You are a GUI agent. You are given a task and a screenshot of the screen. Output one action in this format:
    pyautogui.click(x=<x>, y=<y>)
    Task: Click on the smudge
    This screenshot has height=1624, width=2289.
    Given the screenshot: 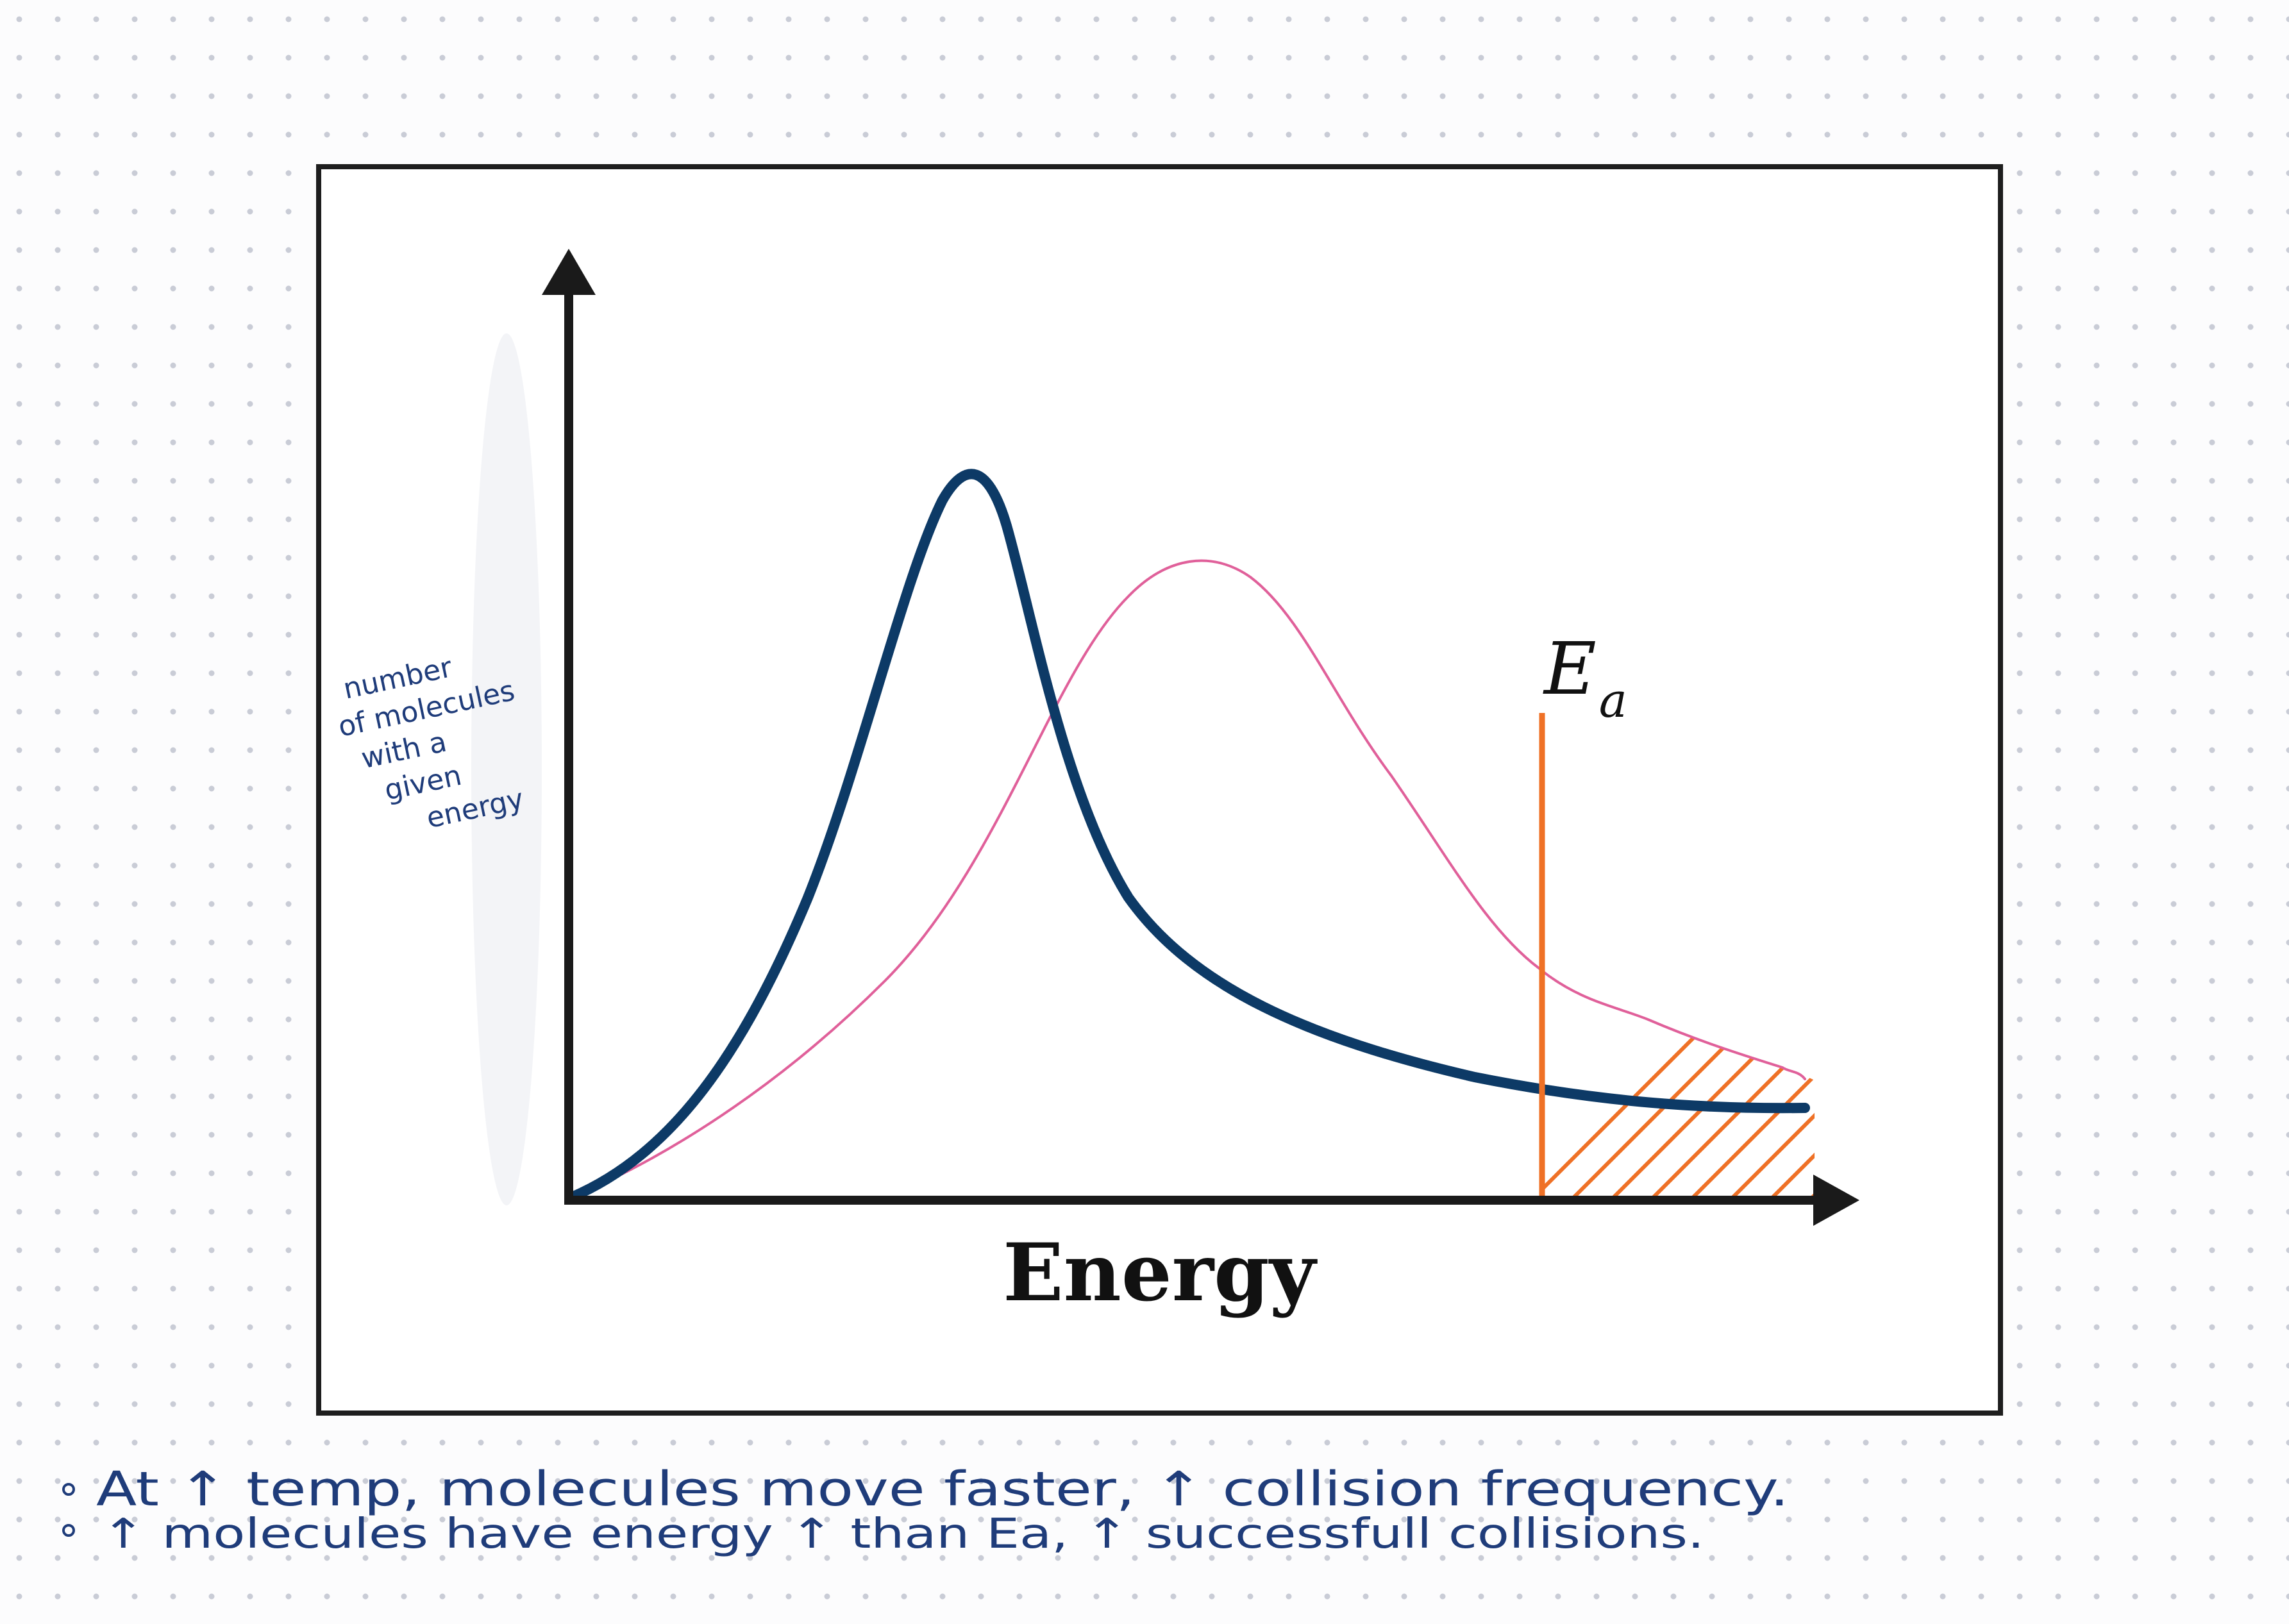 What is the action you would take?
    pyautogui.click(x=507, y=769)
    